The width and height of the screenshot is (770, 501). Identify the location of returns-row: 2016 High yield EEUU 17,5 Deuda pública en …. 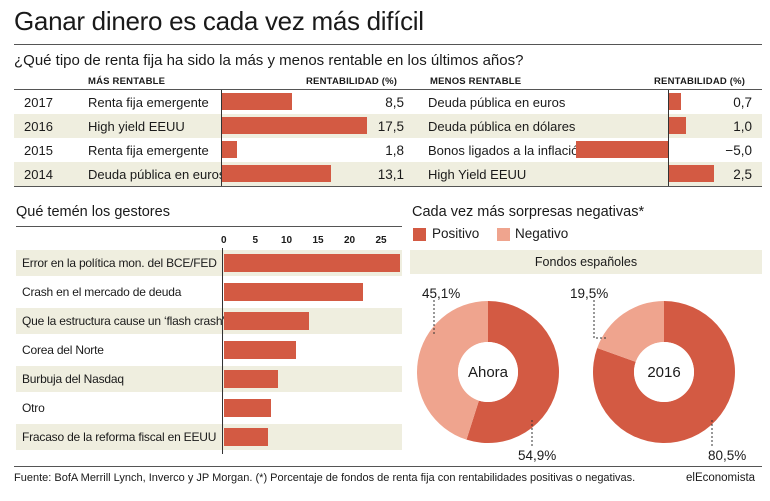
(388, 126).